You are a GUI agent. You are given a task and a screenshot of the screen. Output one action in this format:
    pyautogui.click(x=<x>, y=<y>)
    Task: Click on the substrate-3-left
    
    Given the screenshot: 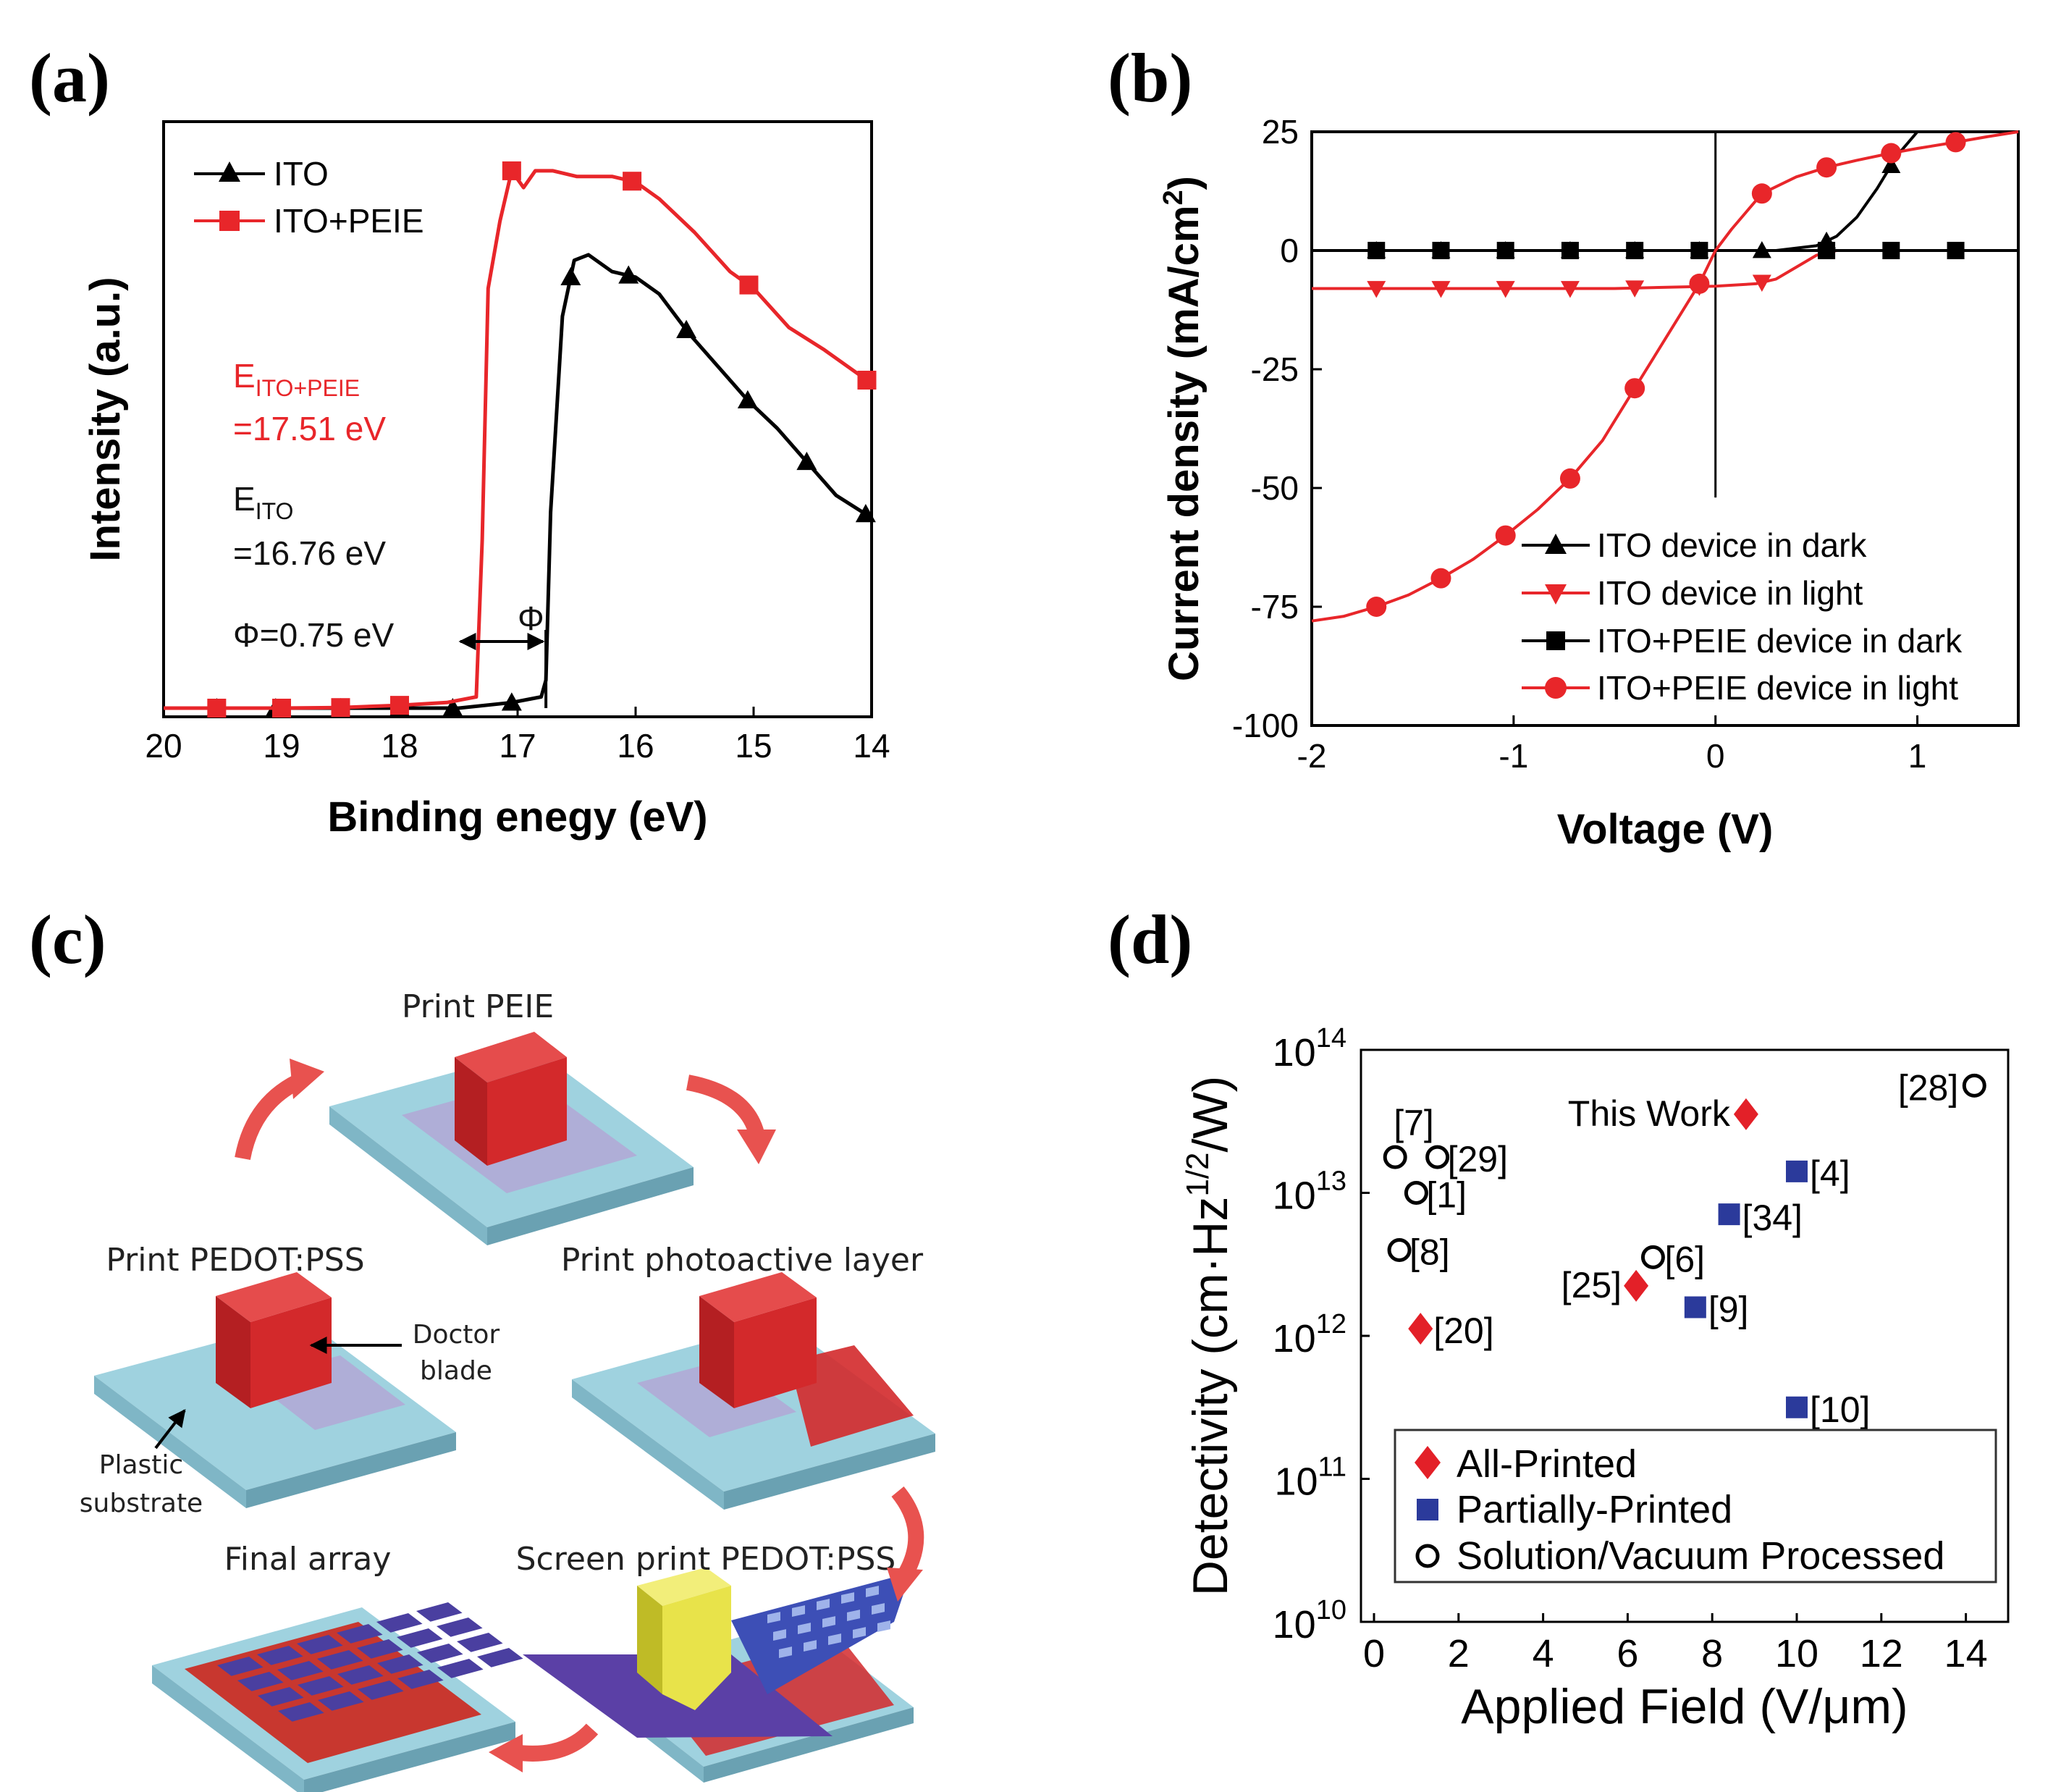 What is the action you would take?
    pyautogui.click(x=648, y=1444)
    